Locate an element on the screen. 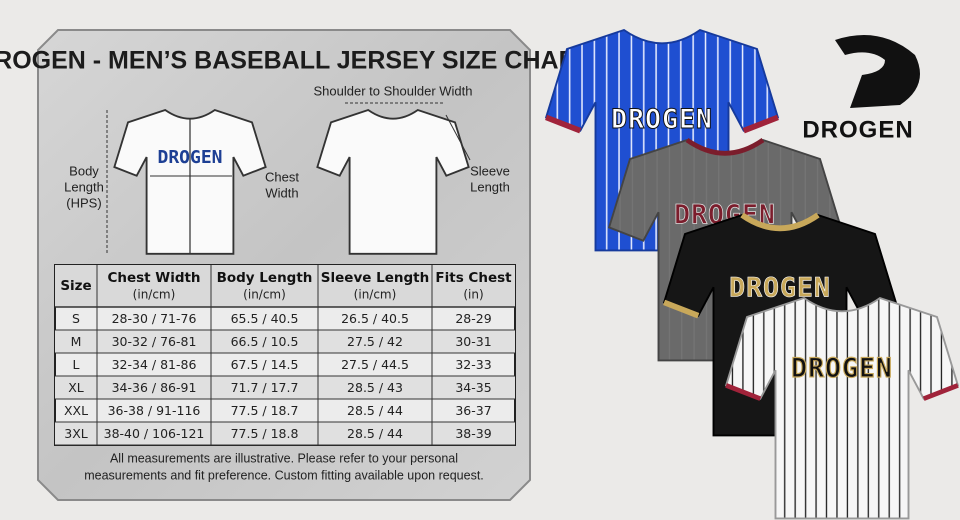 The width and height of the screenshot is (960, 520). table-cell: 28-30 / 71-76 is located at coordinates (154, 318).